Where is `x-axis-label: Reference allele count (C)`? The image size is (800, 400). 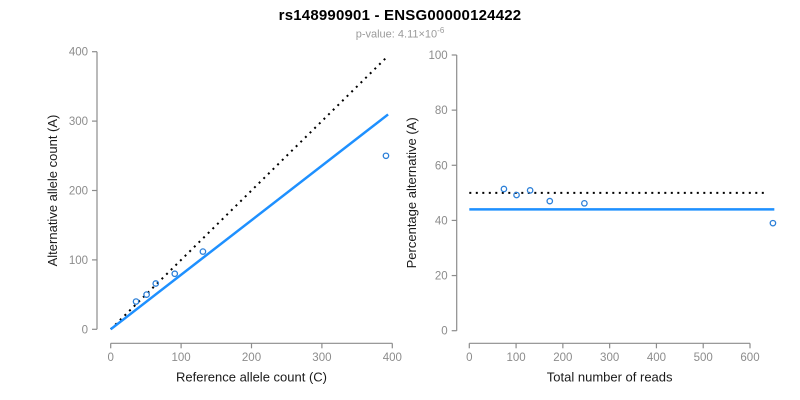 x-axis-label: Reference allele count (C) is located at coordinates (251, 376).